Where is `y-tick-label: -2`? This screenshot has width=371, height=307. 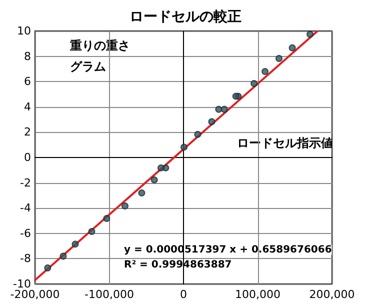 y-tick-label: -2 is located at coordinates (25, 183).